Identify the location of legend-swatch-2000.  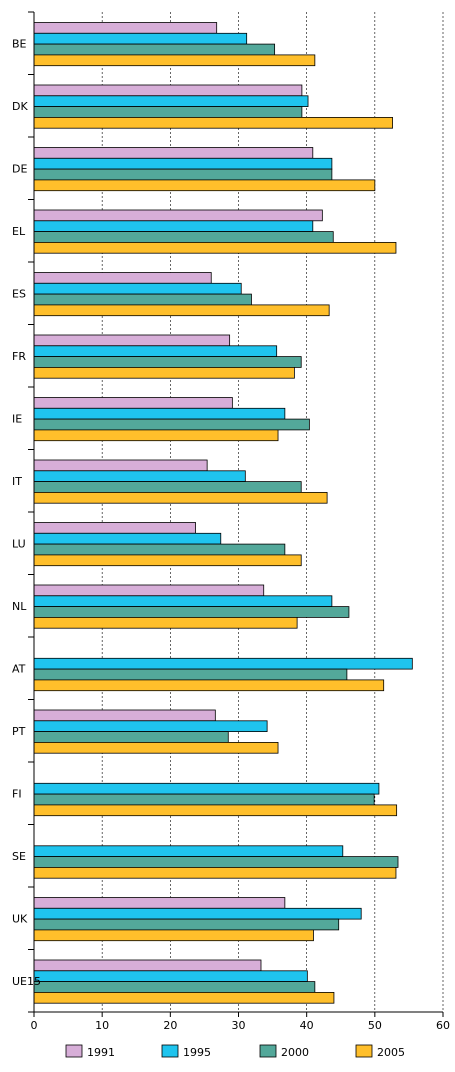
(268, 1051).